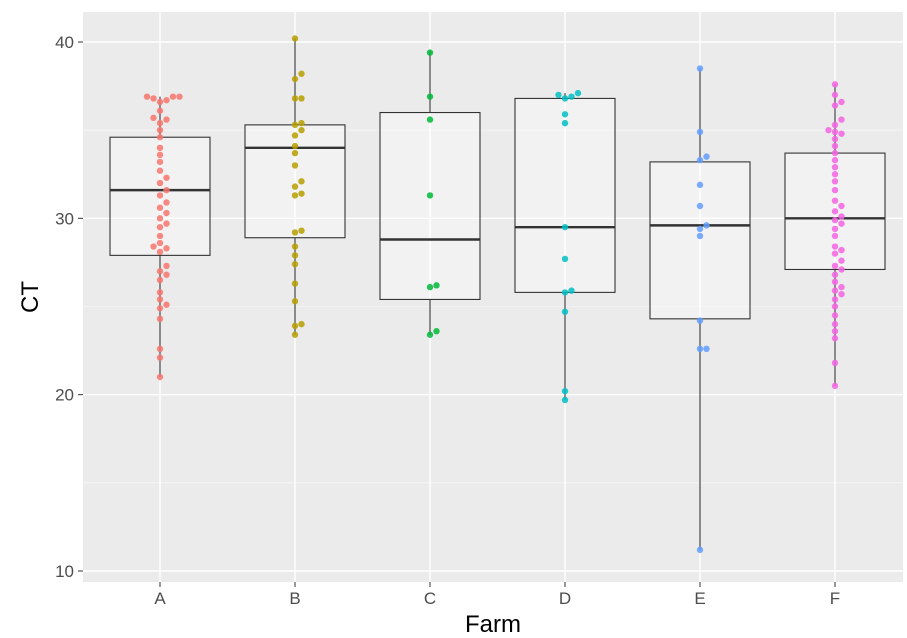 The image size is (907, 638). Describe the element at coordinates (835, 598) in the screenshot. I see `x-tick-label: F` at that location.